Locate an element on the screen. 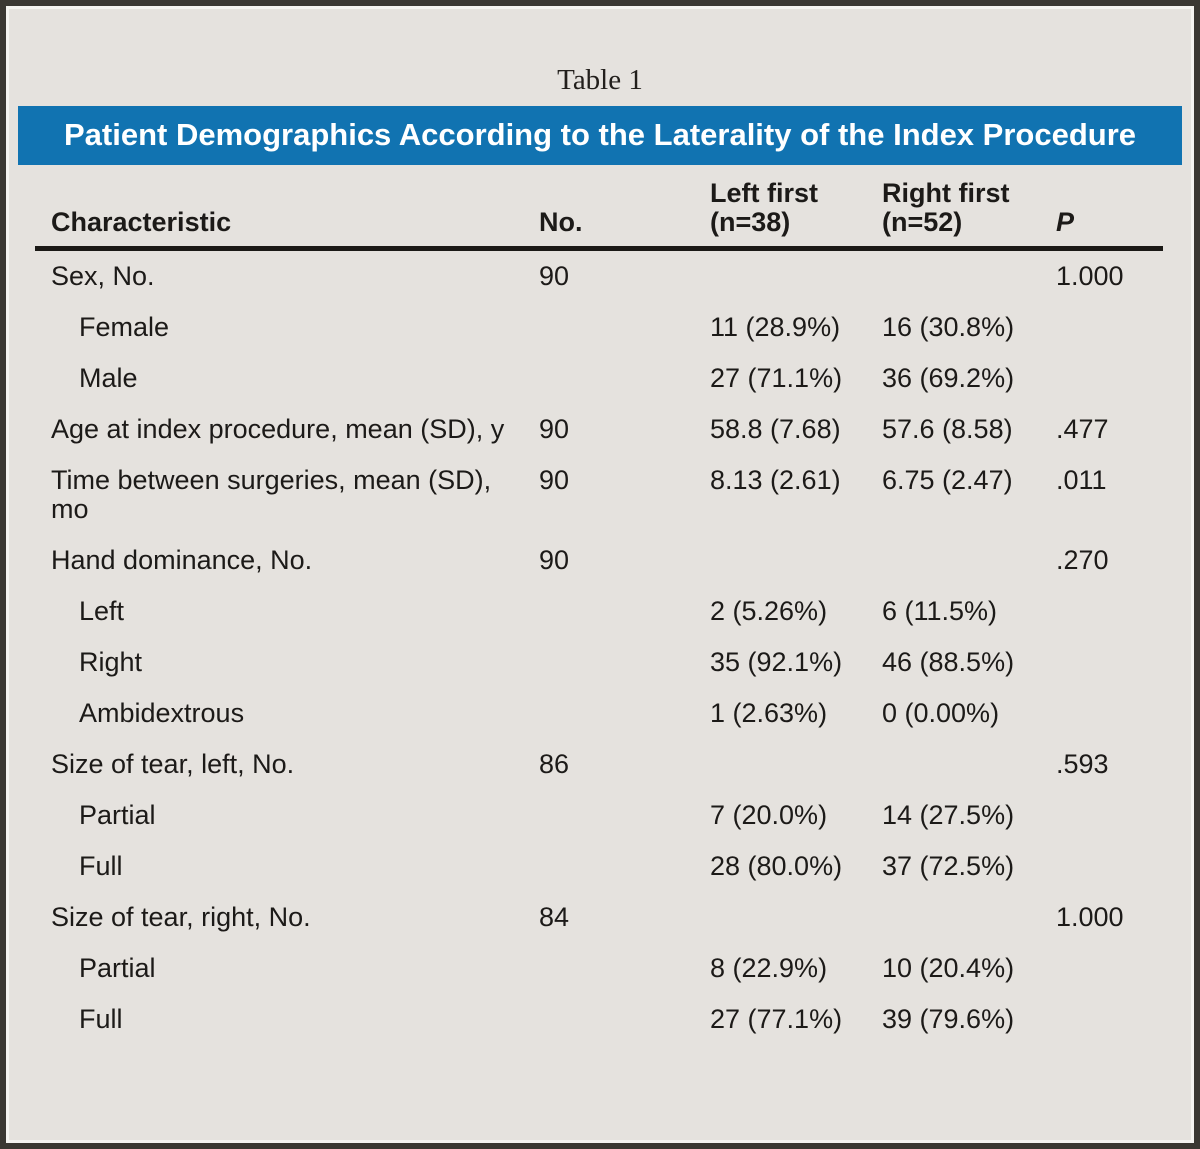 This screenshot has width=1200, height=1149. left-first-cell: 2 (5.26%) is located at coordinates (769, 611).